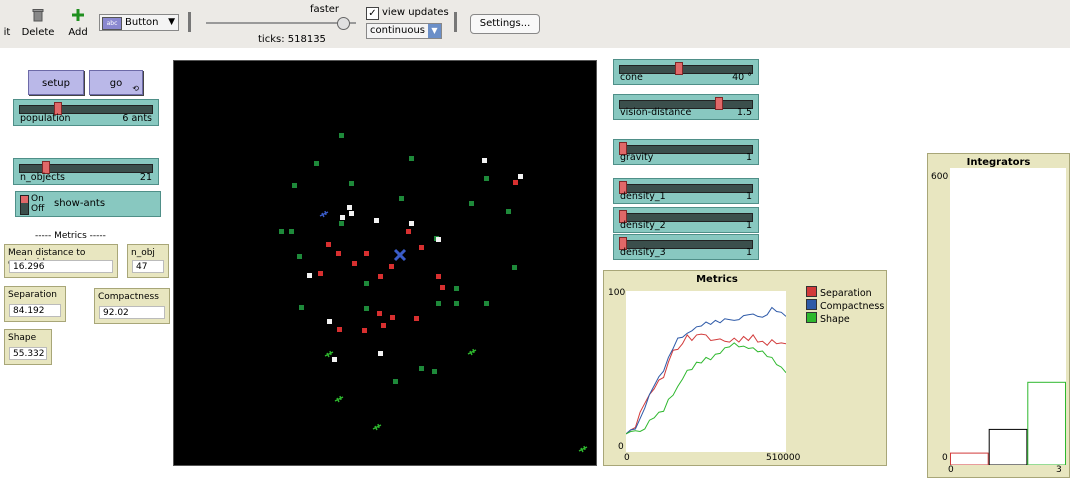 This screenshot has width=1070, height=478. I want to click on slider-name: cone, so click(631, 77).